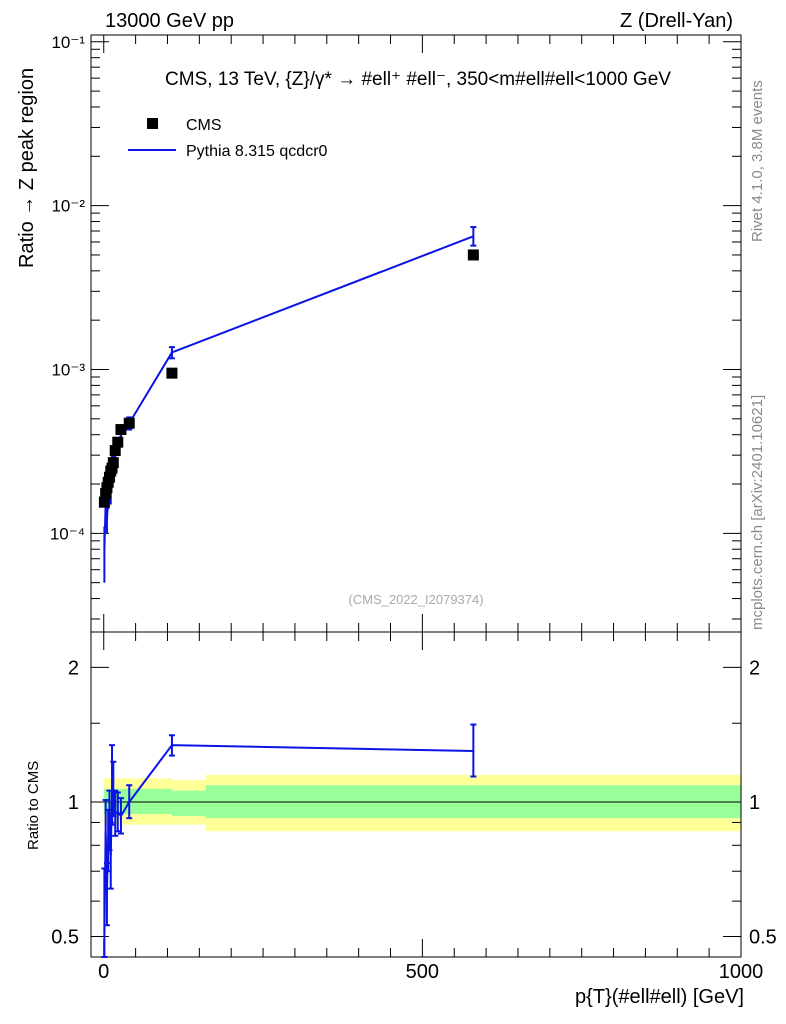 The height and width of the screenshot is (1024, 786). What do you see at coordinates (33, 805) in the screenshot?
I see `ratio-ylabel: Ratio to CMS` at bounding box center [33, 805].